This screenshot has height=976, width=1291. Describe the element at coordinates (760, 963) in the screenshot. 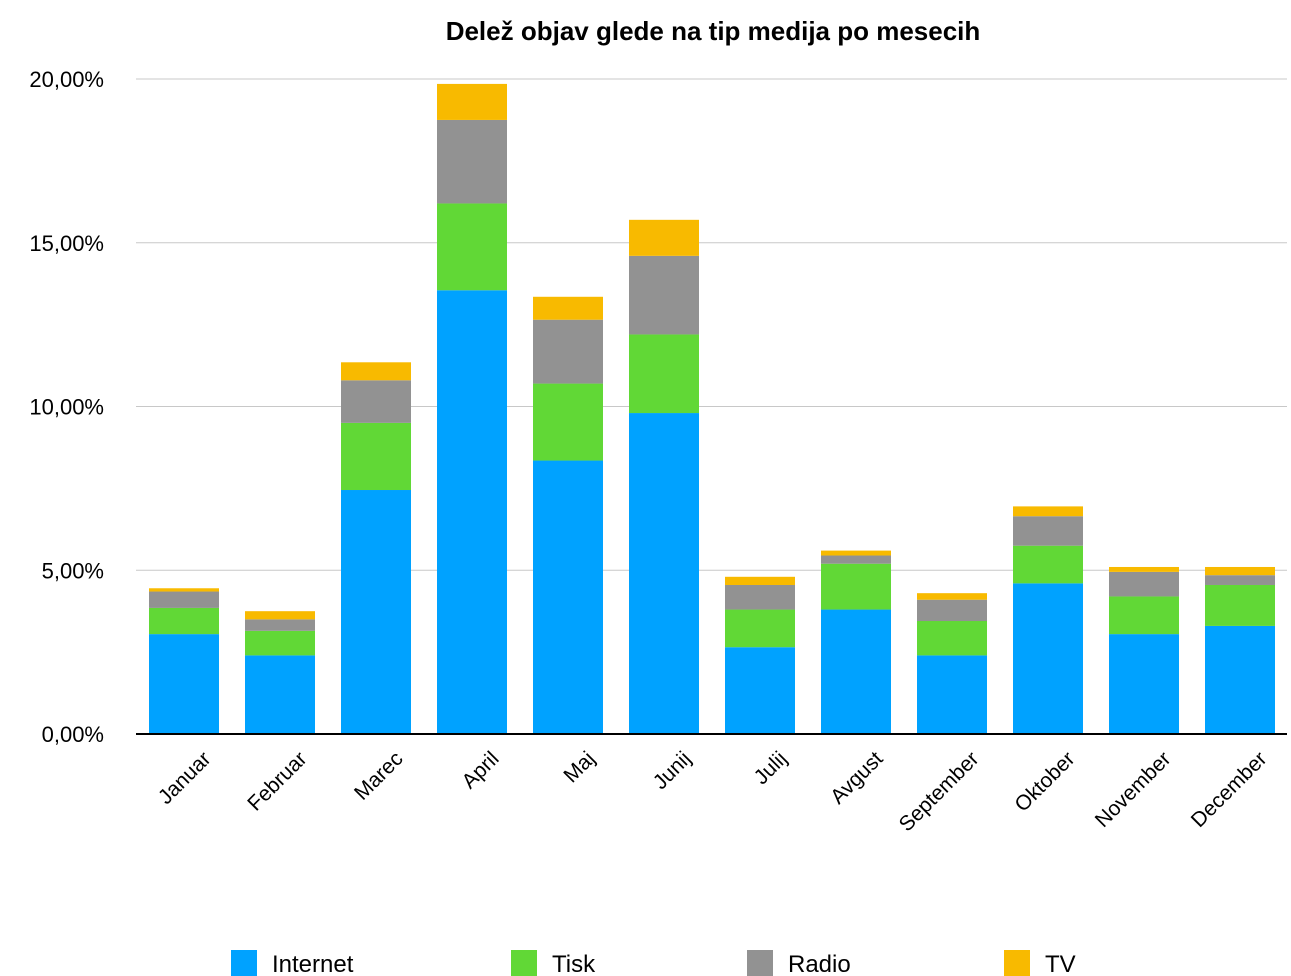

I see `legend-swatch-radio` at that location.